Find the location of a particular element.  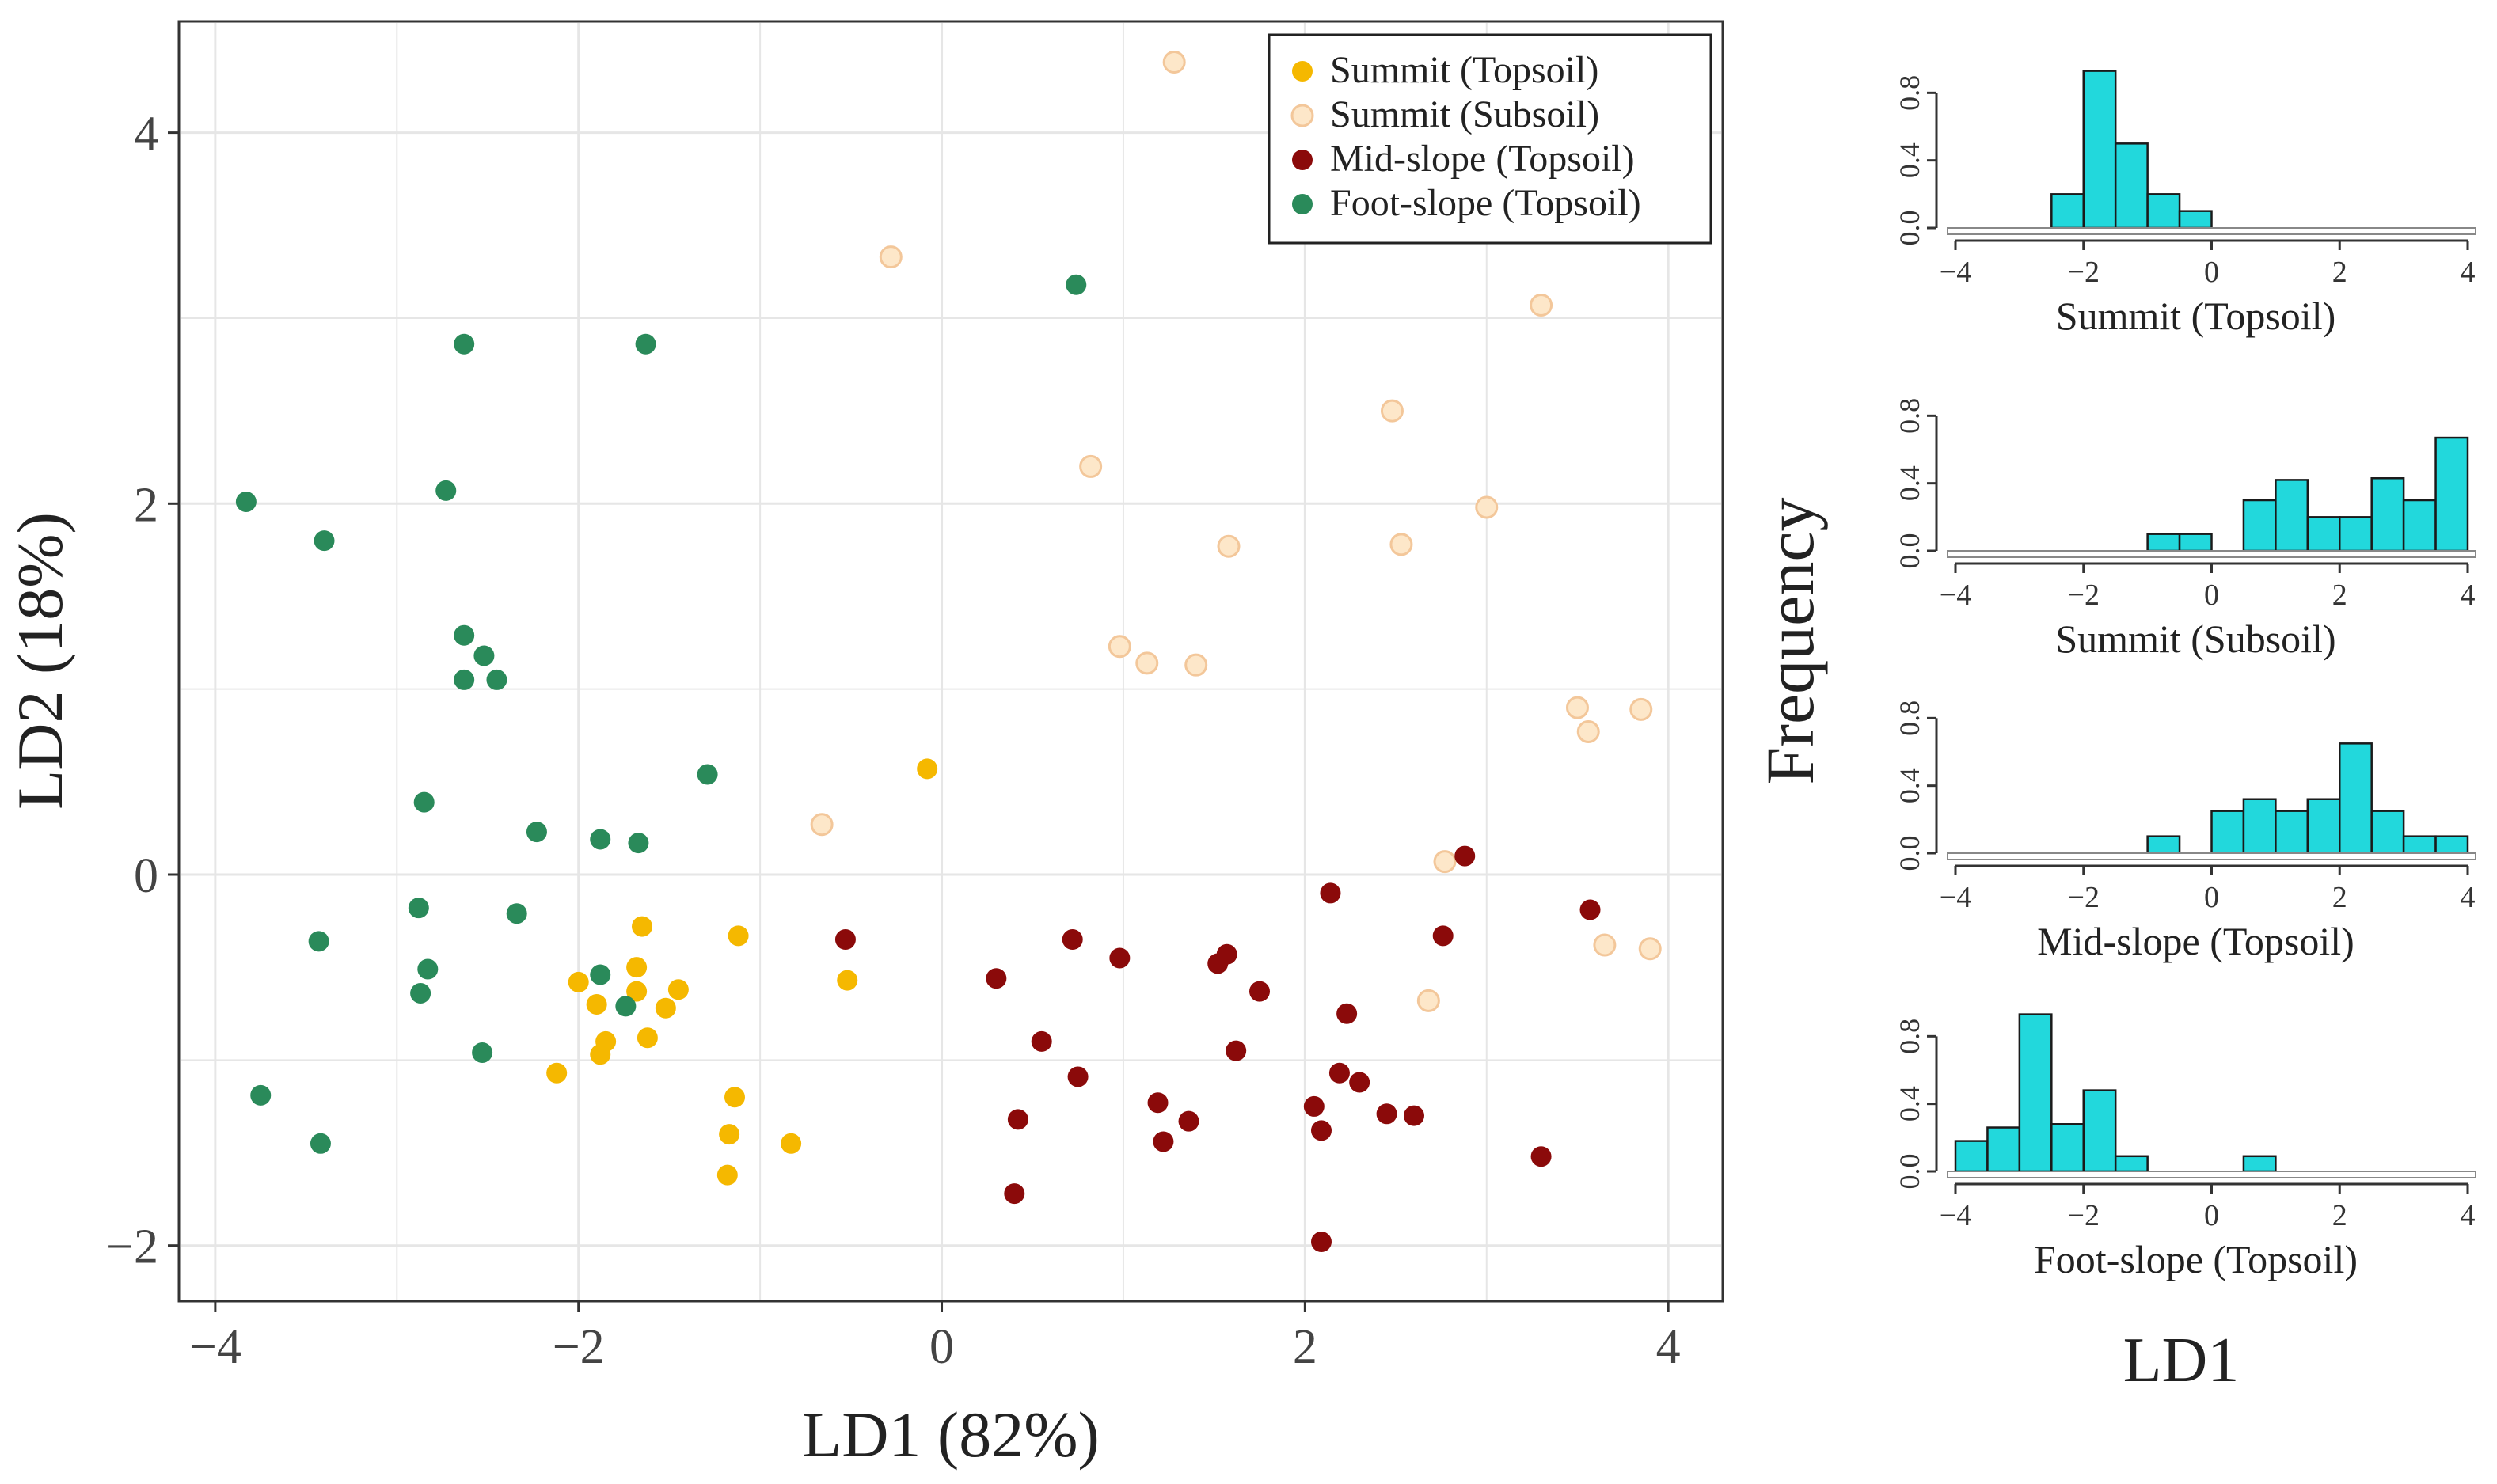

x-tick-label: −2 is located at coordinates (579, 1347).